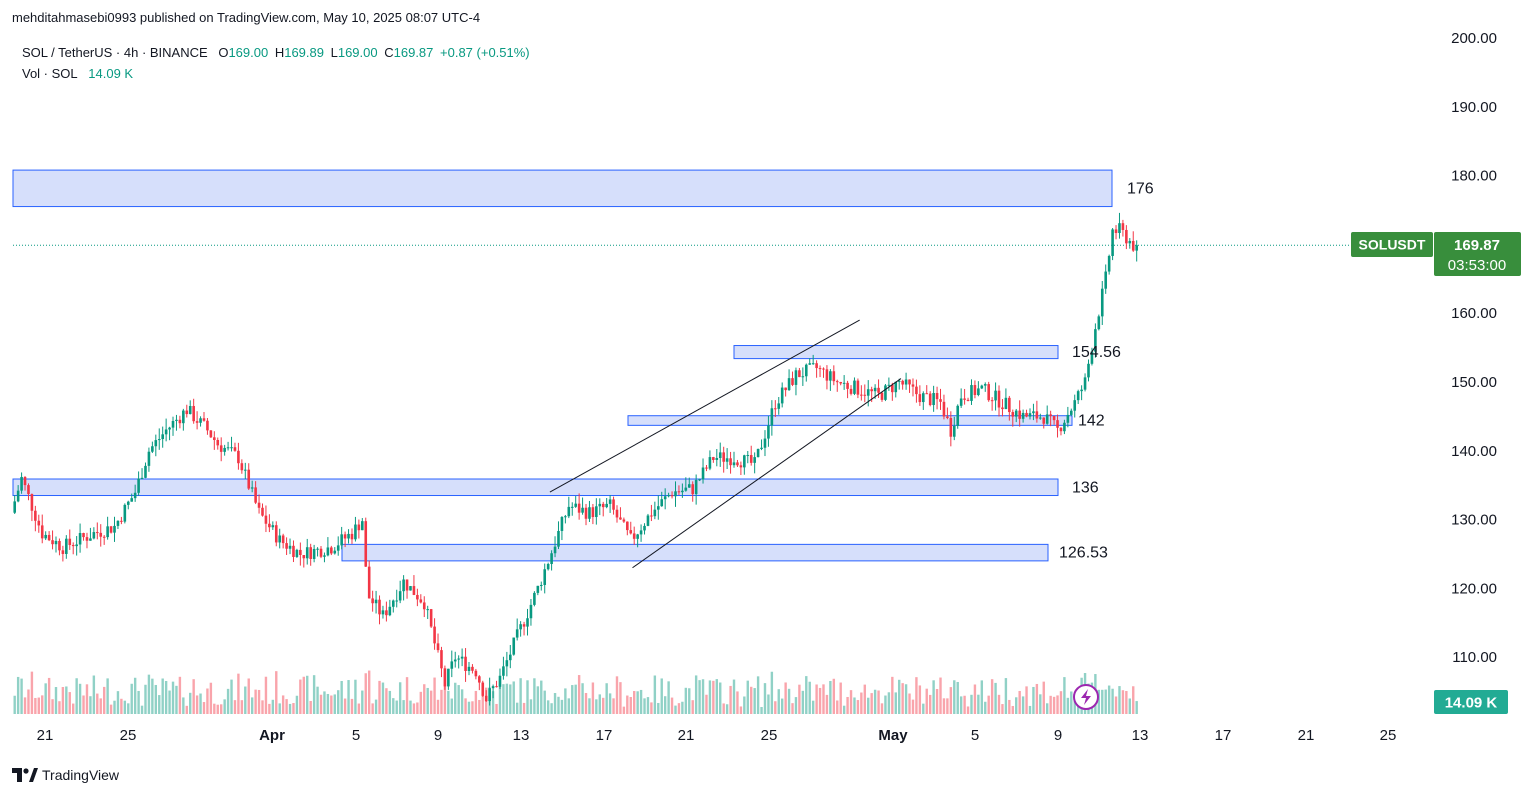 This screenshot has height=798, width=1538. What do you see at coordinates (686, 735) in the screenshot?
I see `x-tick-label: 21` at bounding box center [686, 735].